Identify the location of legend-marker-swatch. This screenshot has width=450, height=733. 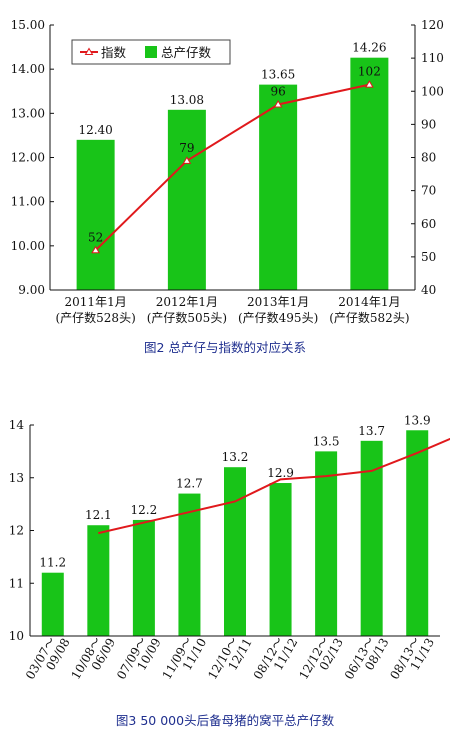
(89, 51).